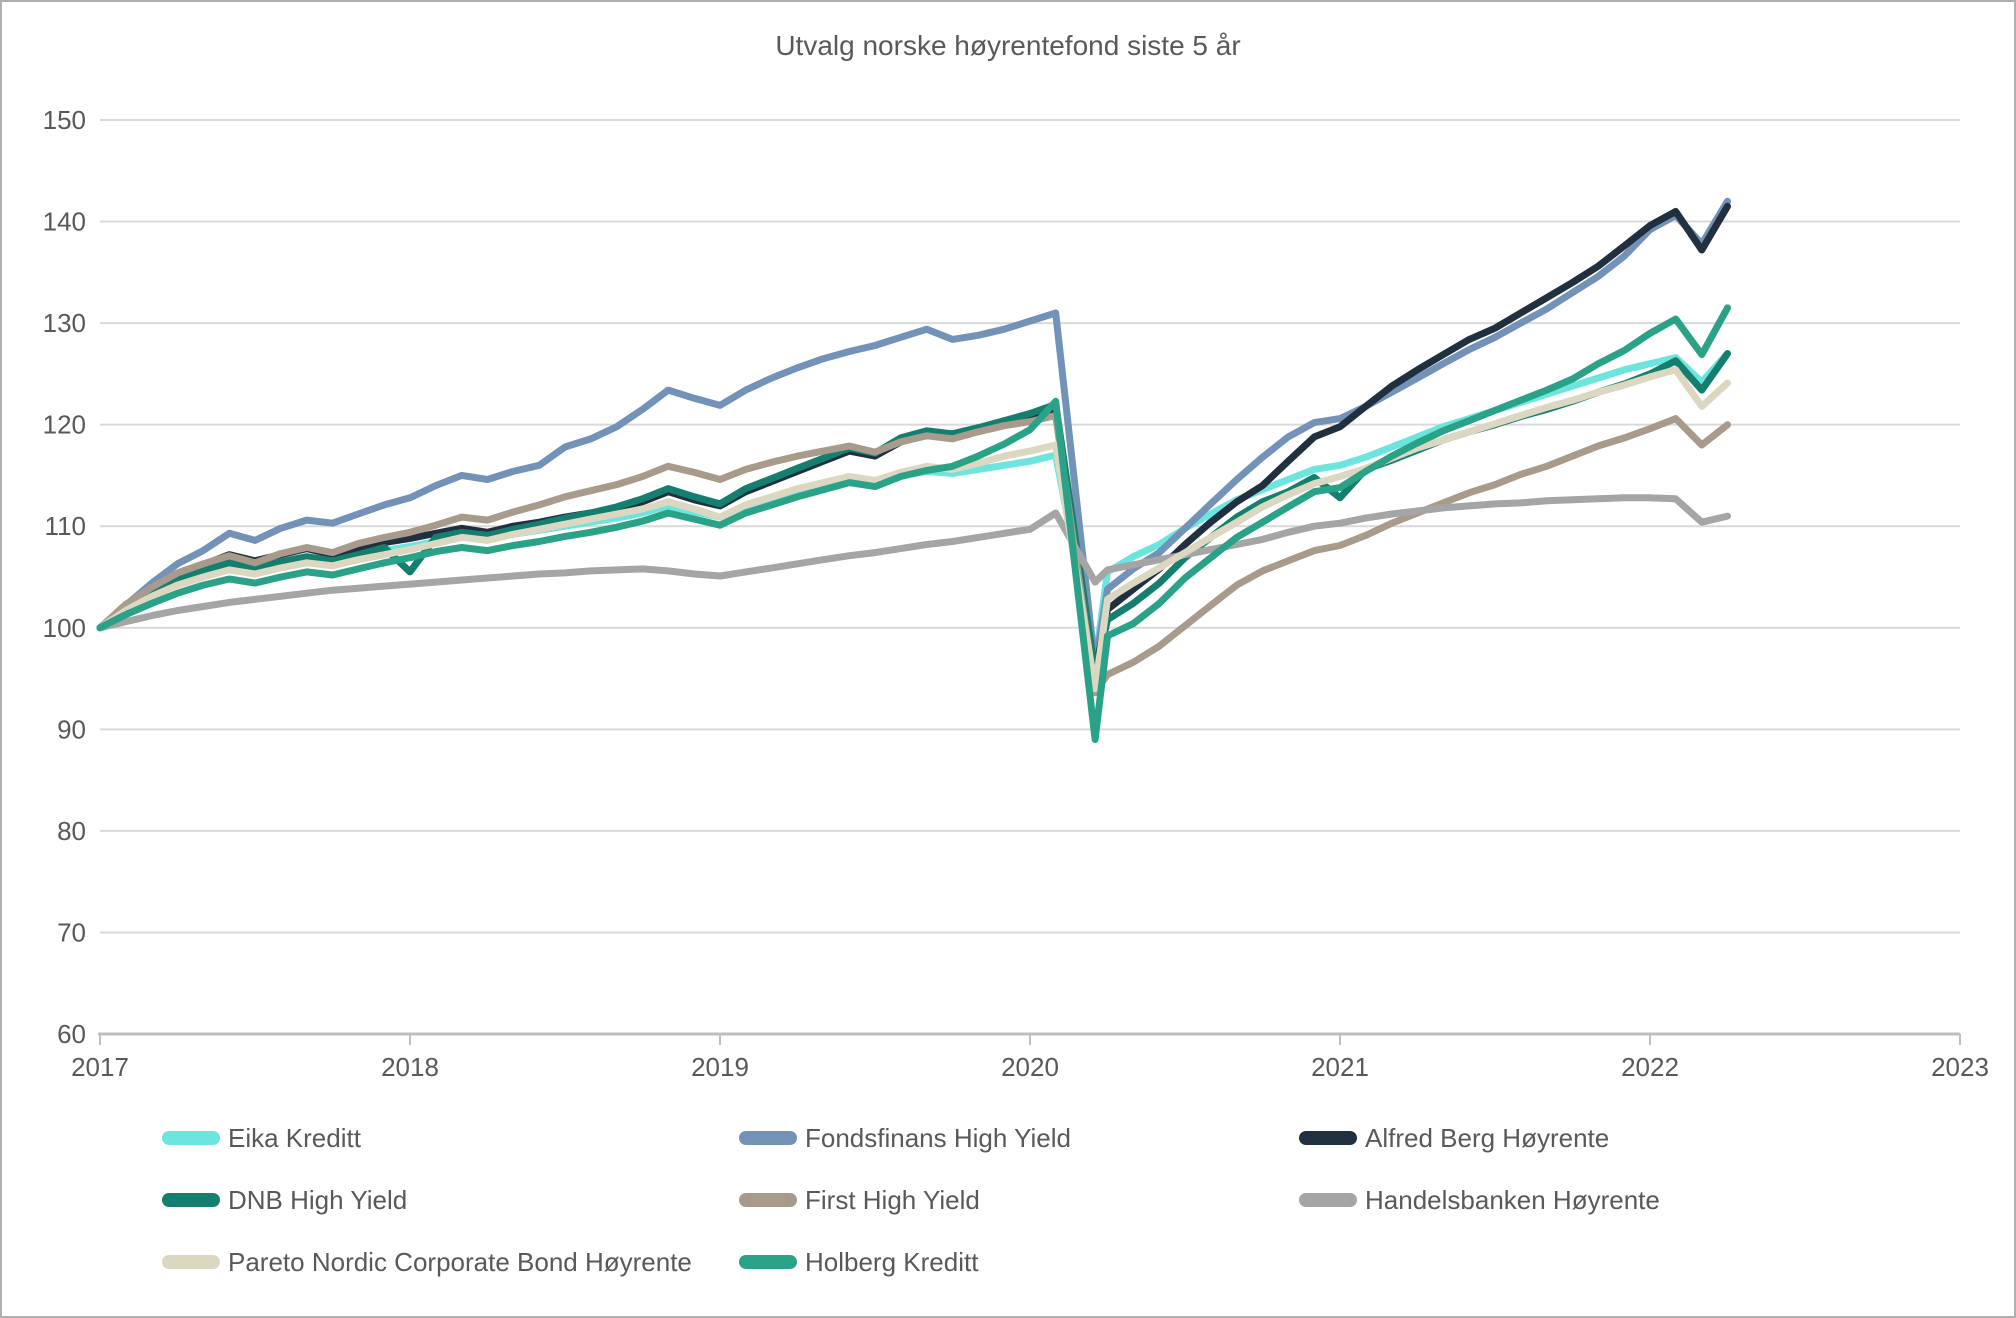 The height and width of the screenshot is (1318, 2016). Describe the element at coordinates (892, 1262) in the screenshot. I see `legend-label-holberg-kreditt: Holberg Kreditt` at that location.